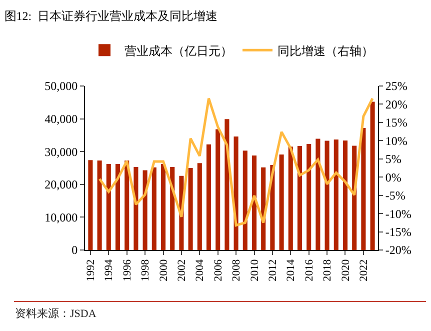  What do you see at coordinates (254, 270) in the screenshot?
I see `x-tick-label: 2010` at bounding box center [254, 270].